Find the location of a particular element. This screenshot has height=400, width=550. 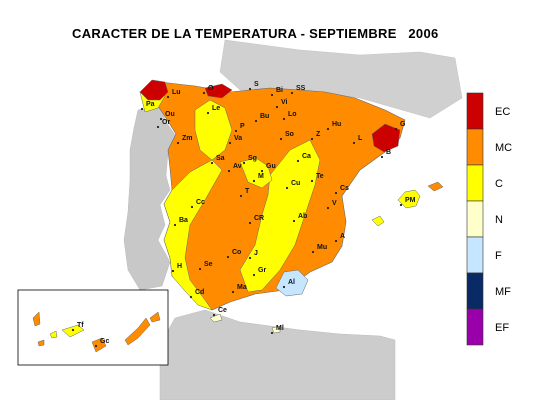

city-marker-z is located at coordinates (312, 139).